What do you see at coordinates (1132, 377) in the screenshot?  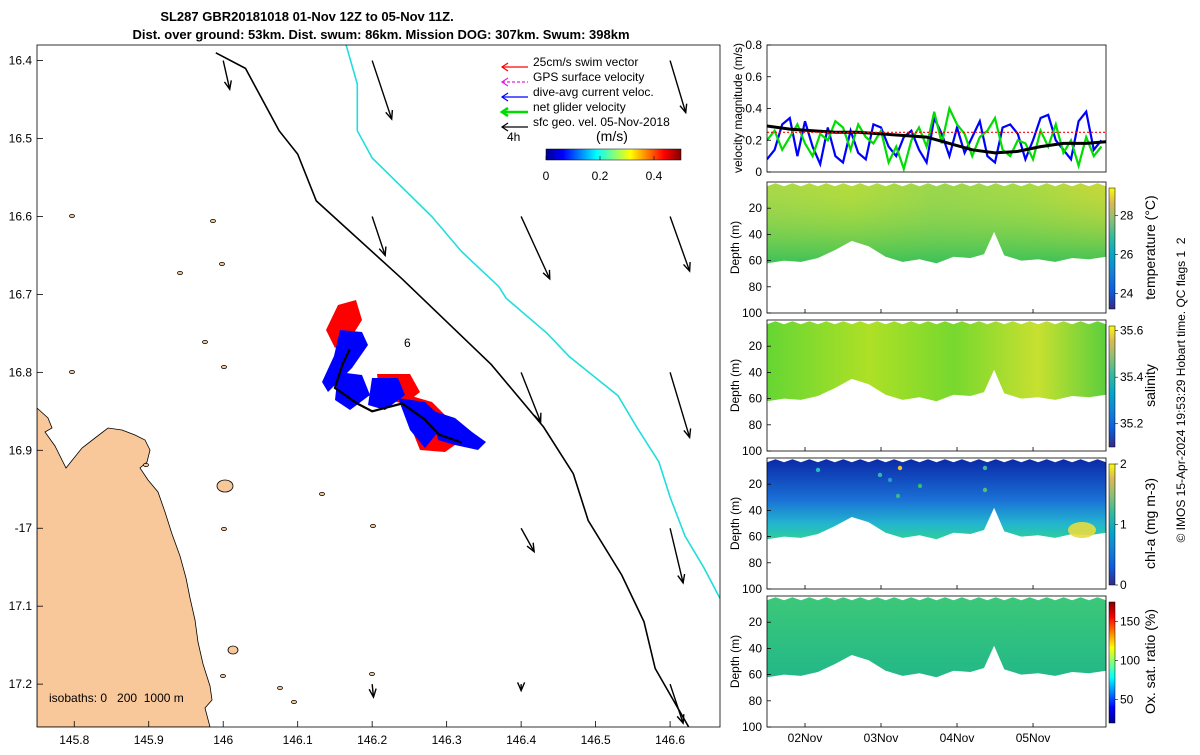 I see `section-colorbar-tick-label: 35.4` at bounding box center [1132, 377].